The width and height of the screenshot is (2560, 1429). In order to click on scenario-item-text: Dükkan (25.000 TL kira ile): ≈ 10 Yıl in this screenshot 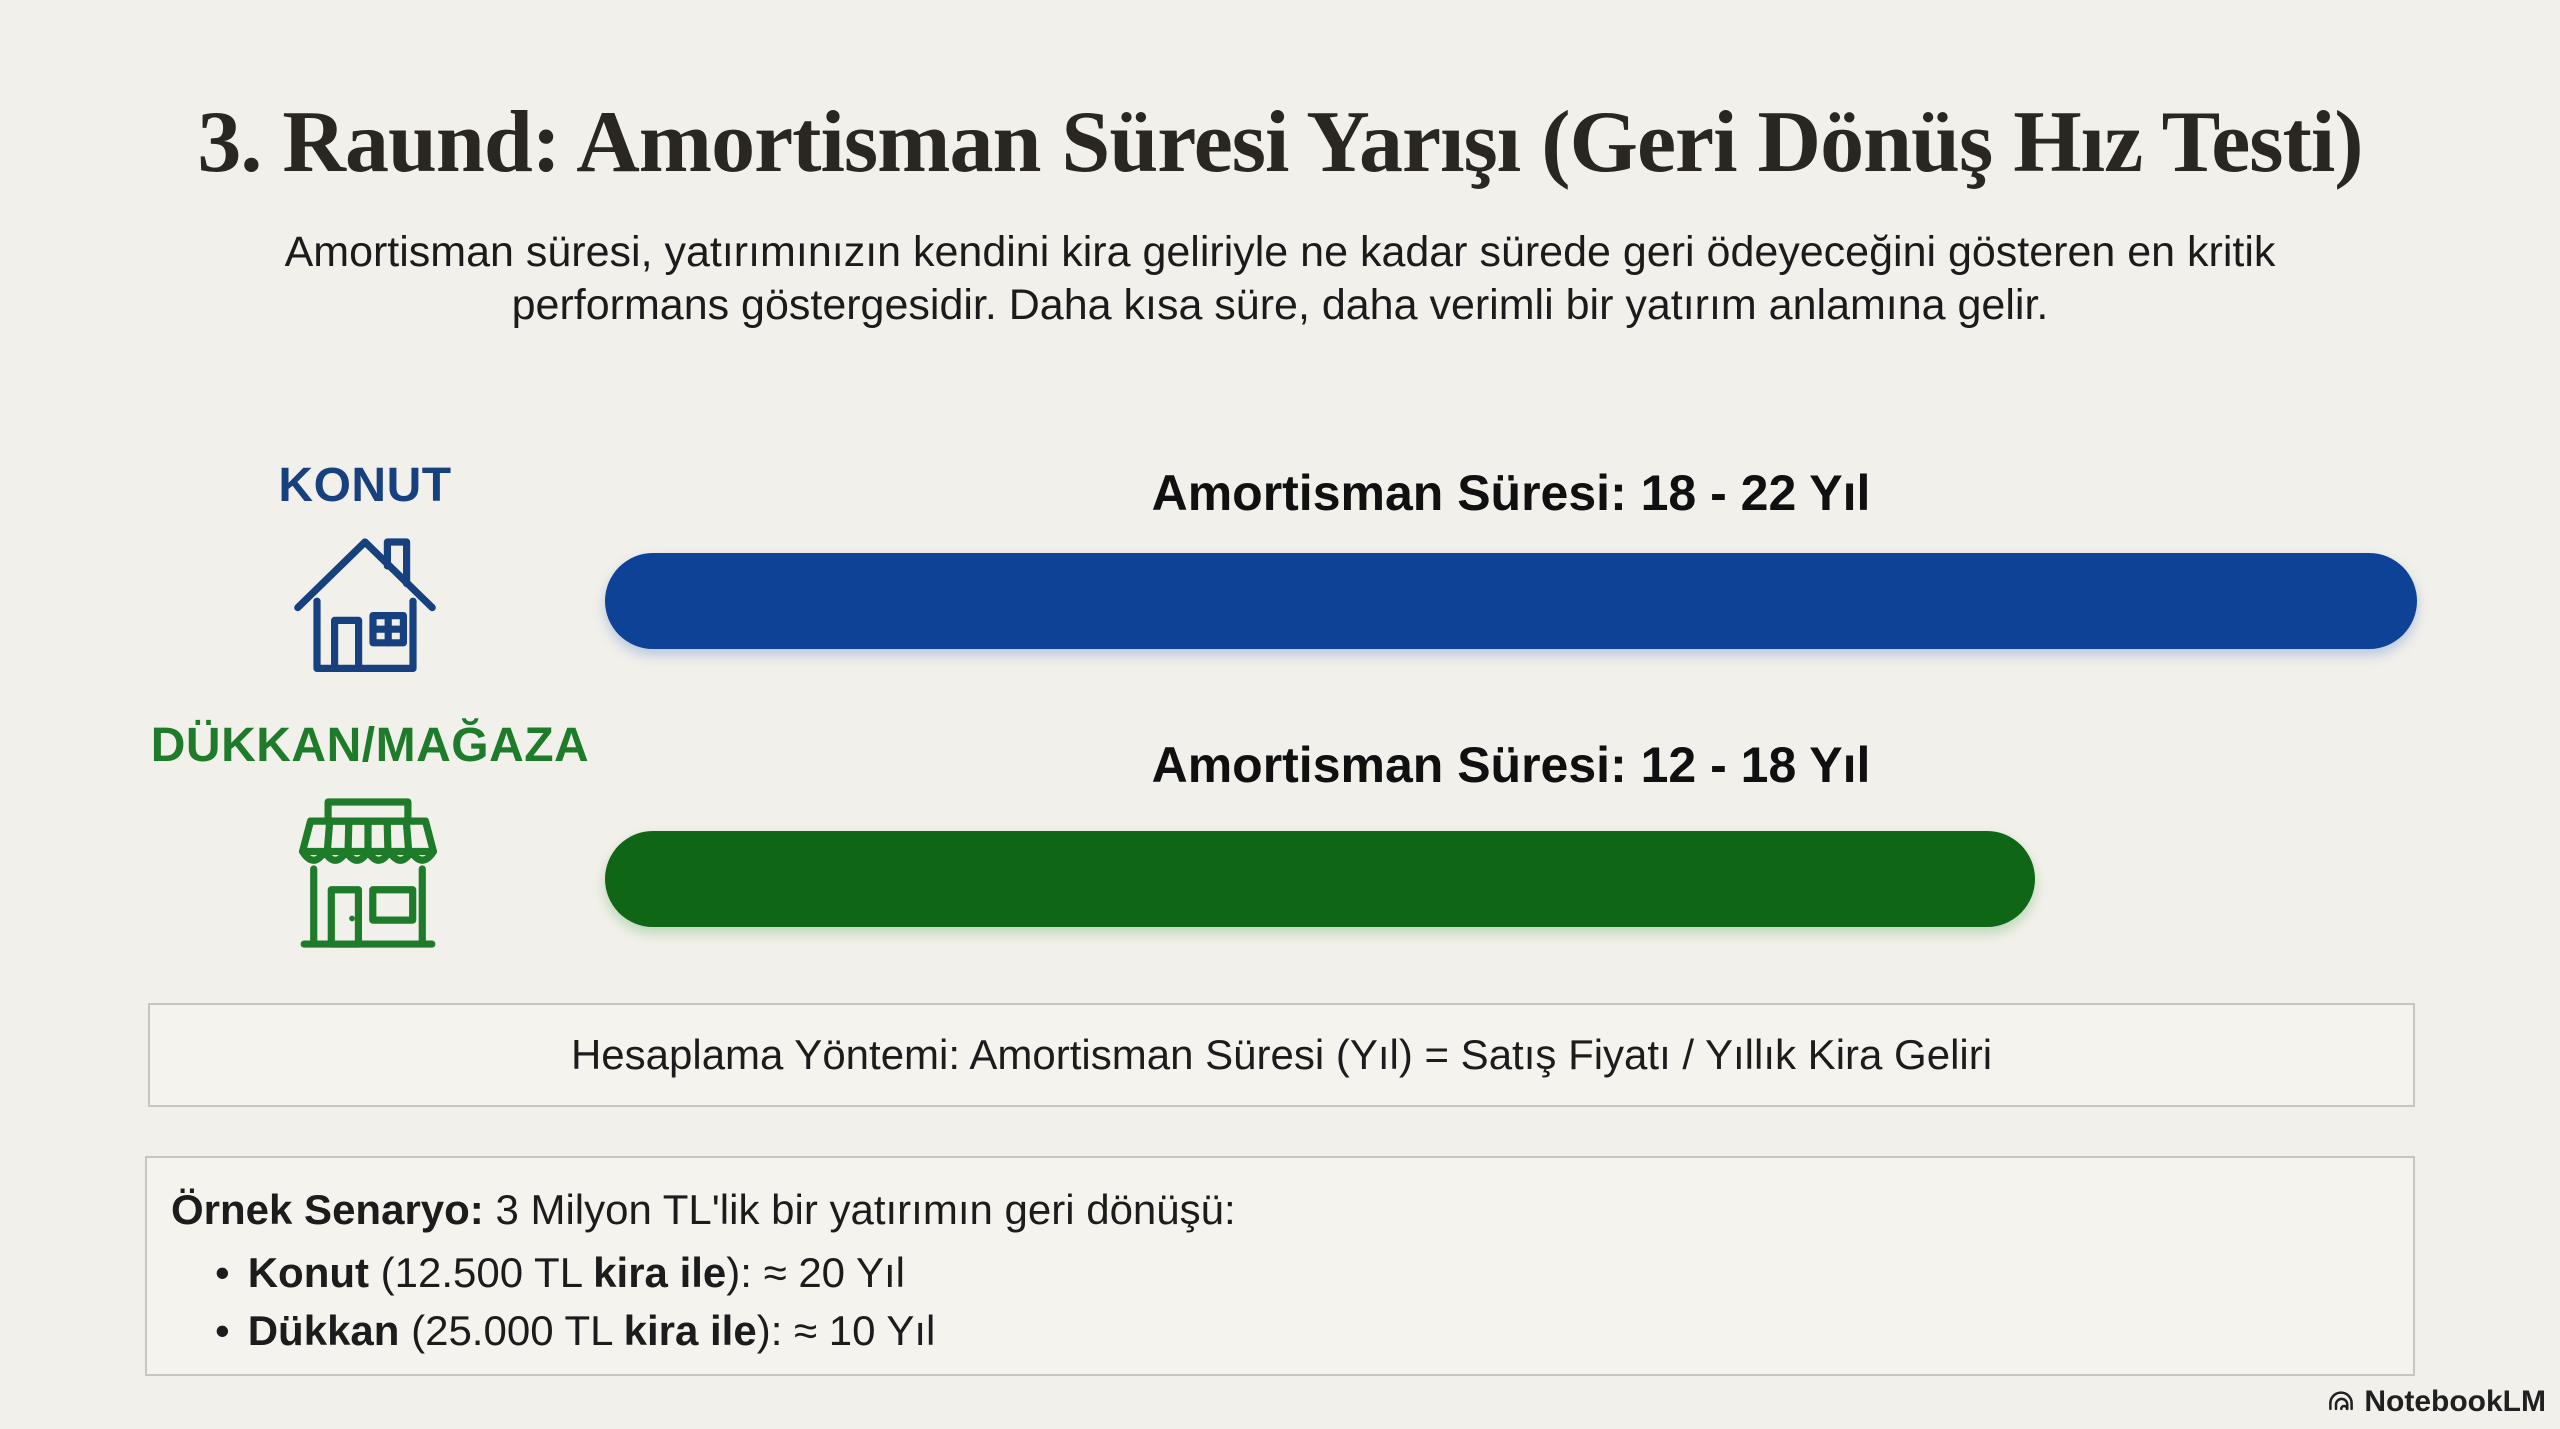, I will do `click(592, 1331)`.